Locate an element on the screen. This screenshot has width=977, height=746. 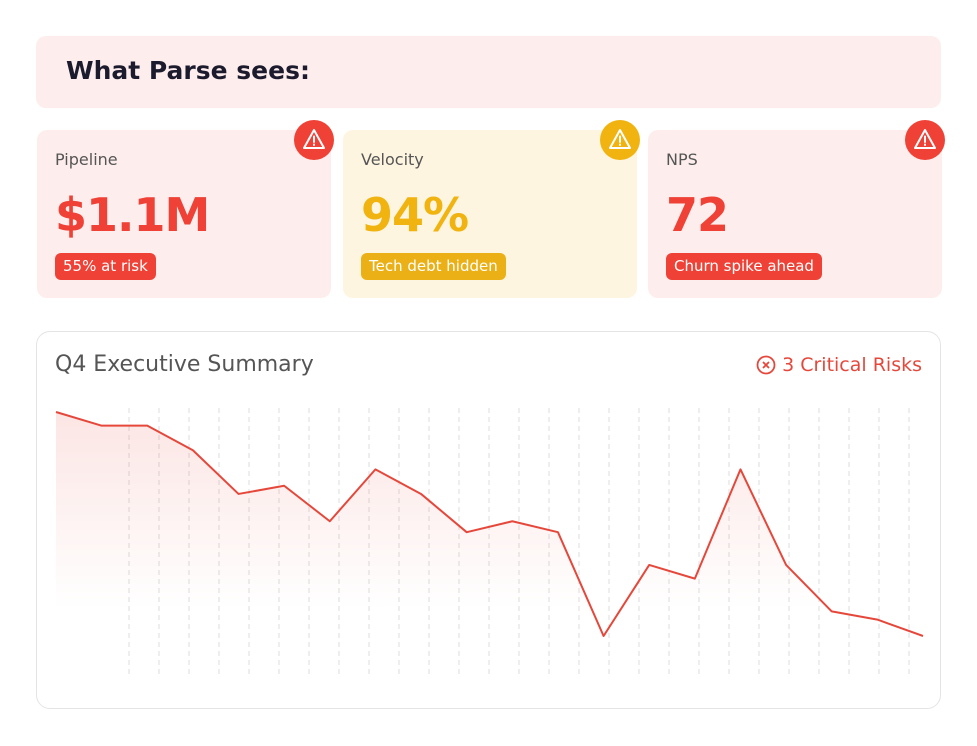
metric-label: Pipeline is located at coordinates (86, 159).